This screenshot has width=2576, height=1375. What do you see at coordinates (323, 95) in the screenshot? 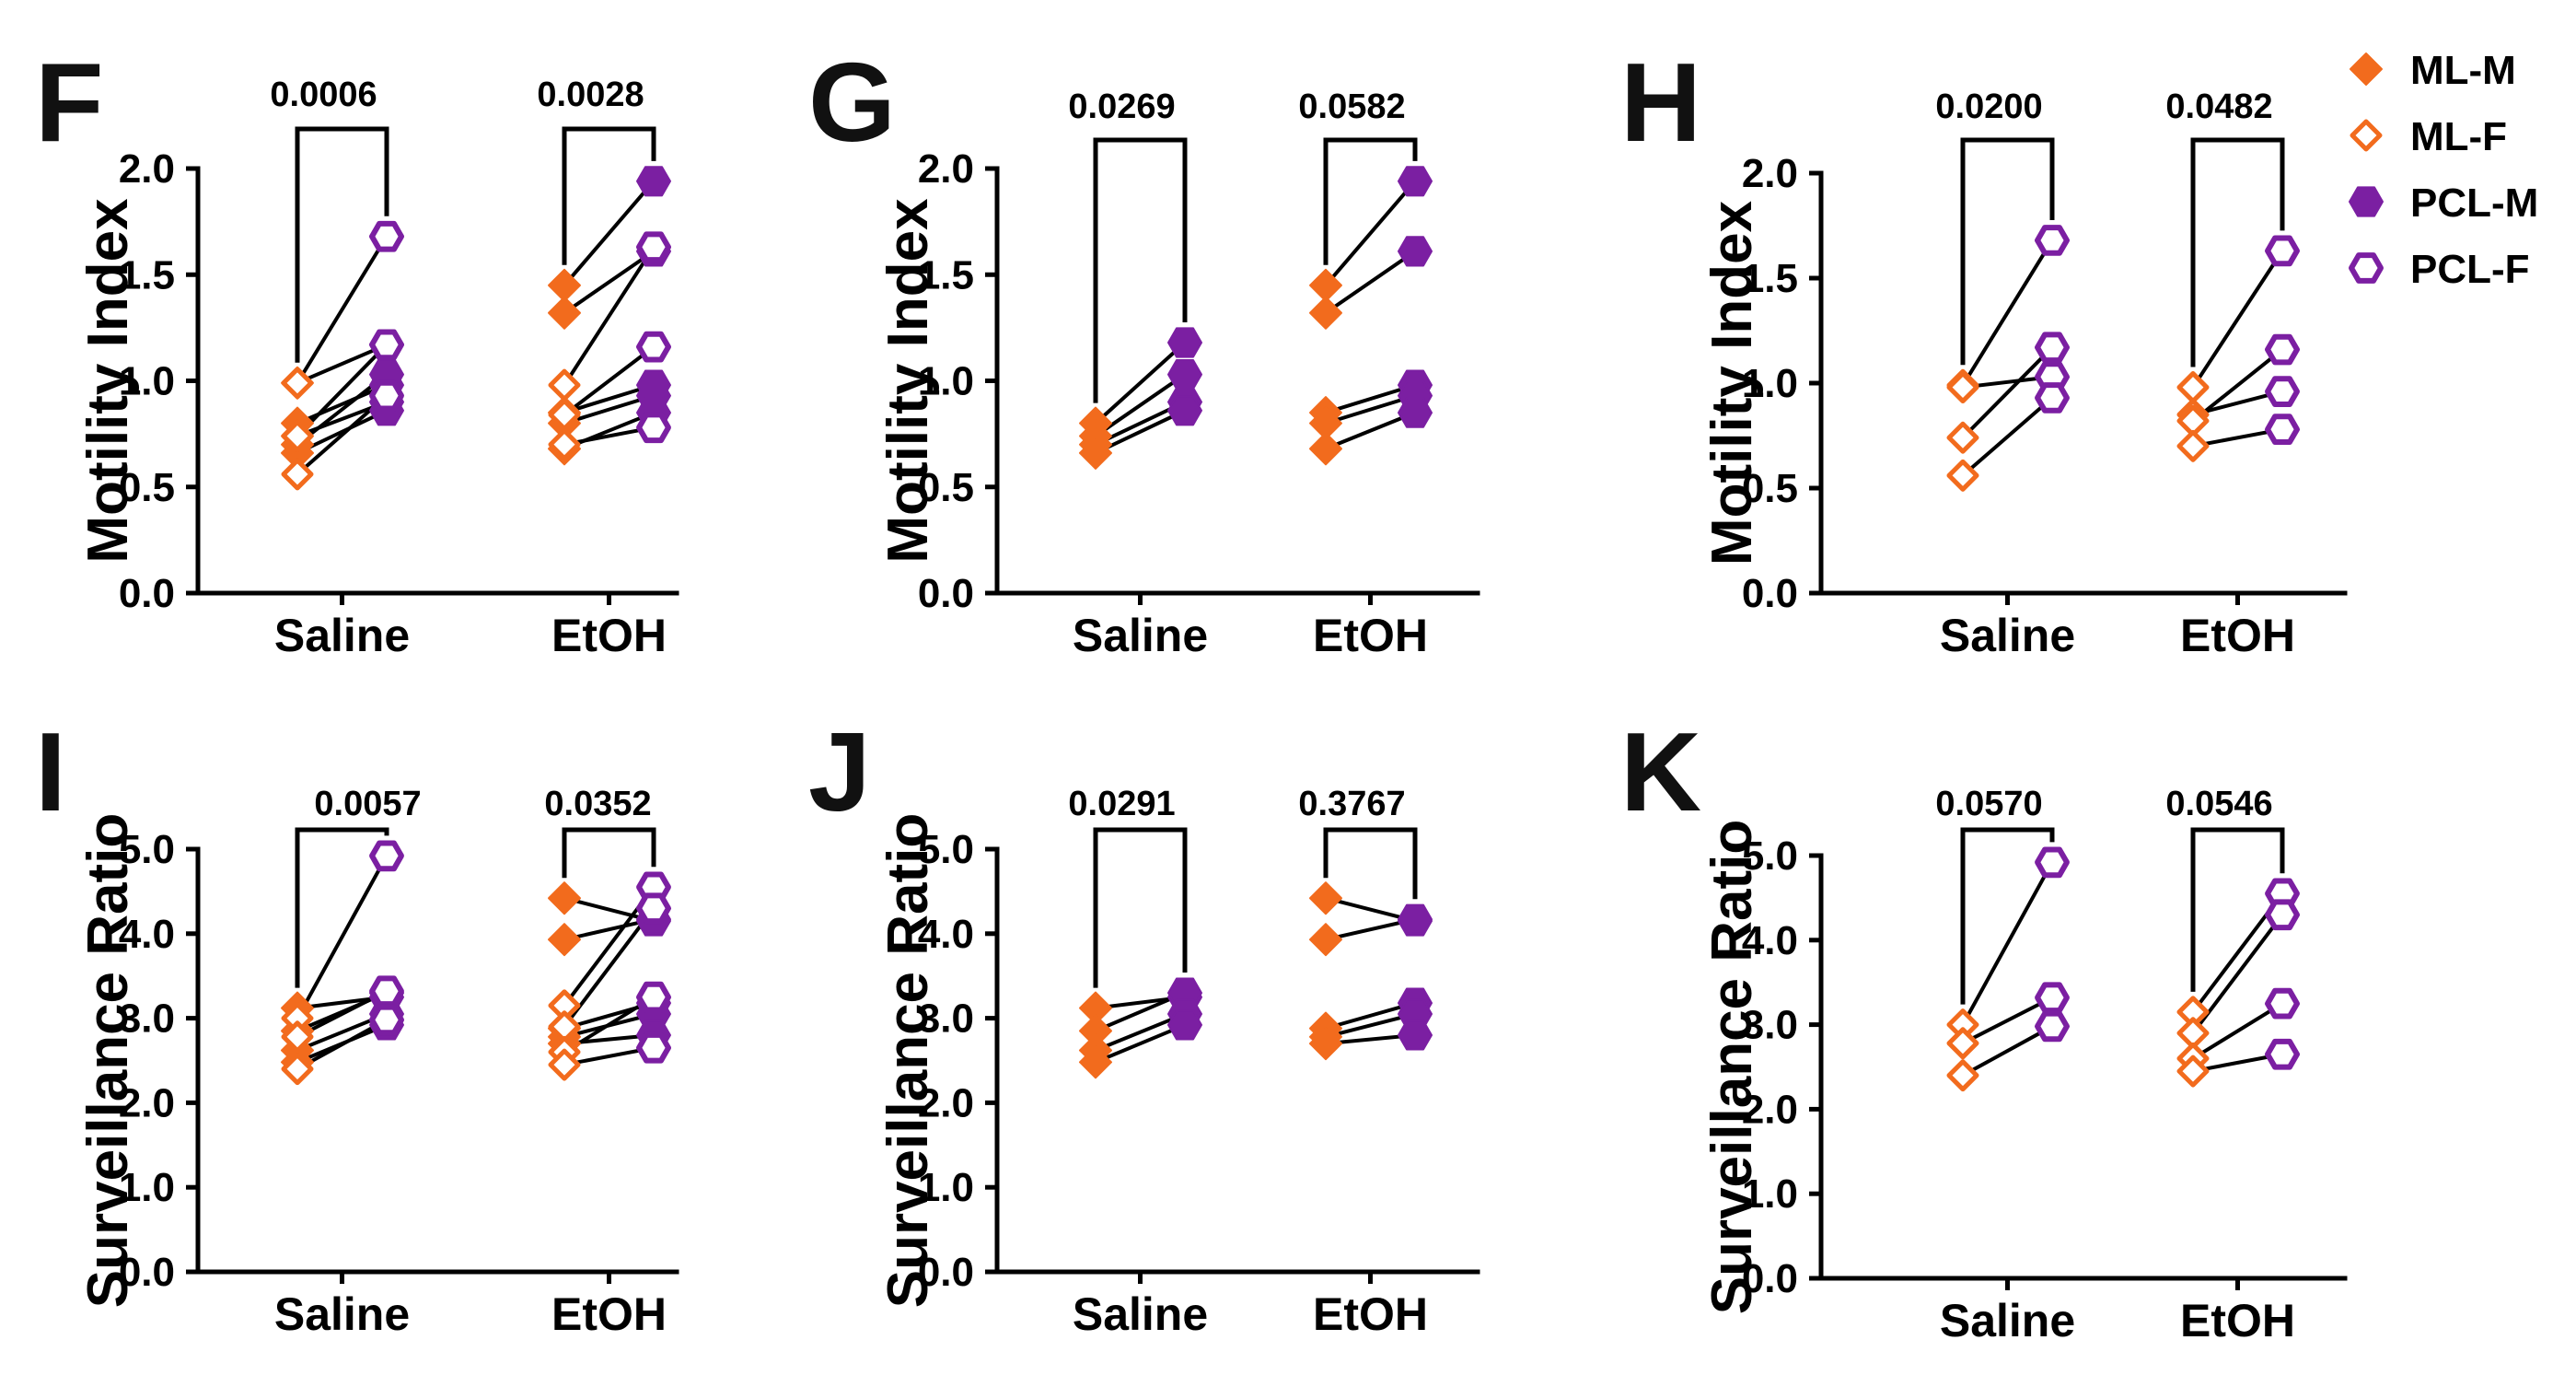
I see `p-value-label: 0.0006` at bounding box center [323, 95].